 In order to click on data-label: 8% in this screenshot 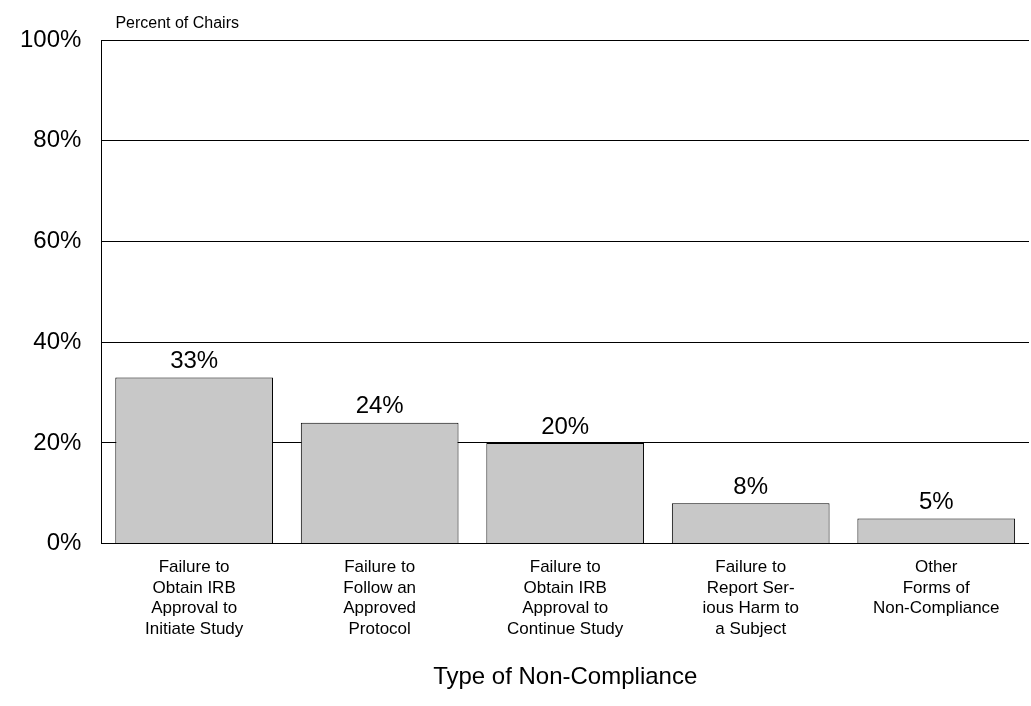, I will do `click(751, 485)`.